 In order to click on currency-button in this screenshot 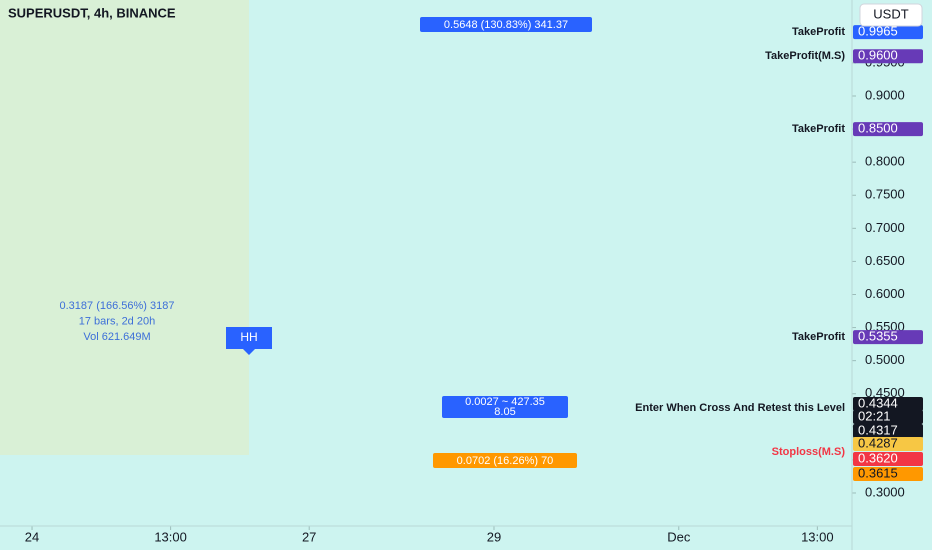, I will do `click(891, 15)`.